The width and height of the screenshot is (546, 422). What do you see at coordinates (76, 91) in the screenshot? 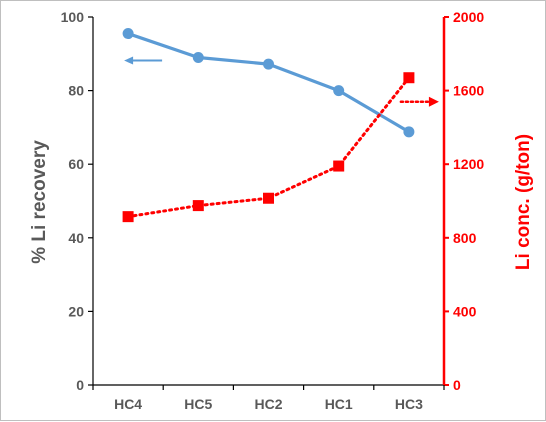
I see `y-left-tick-label: 80` at bounding box center [76, 91].